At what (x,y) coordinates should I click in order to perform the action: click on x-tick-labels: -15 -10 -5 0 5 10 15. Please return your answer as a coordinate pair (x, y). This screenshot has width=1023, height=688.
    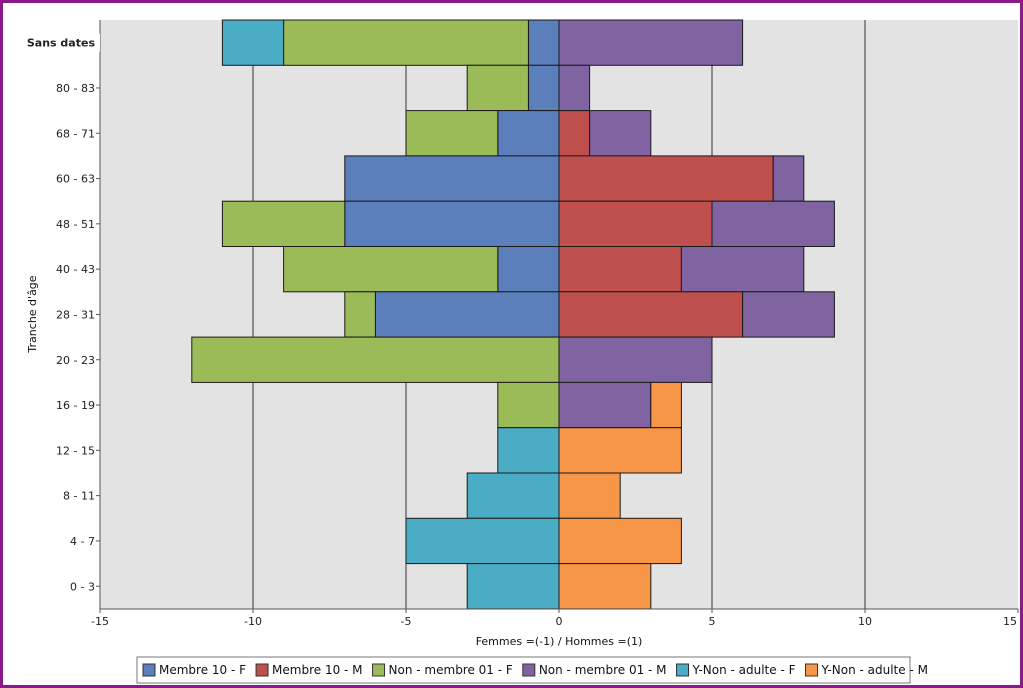
    Looking at the image, I should click on (554, 621).